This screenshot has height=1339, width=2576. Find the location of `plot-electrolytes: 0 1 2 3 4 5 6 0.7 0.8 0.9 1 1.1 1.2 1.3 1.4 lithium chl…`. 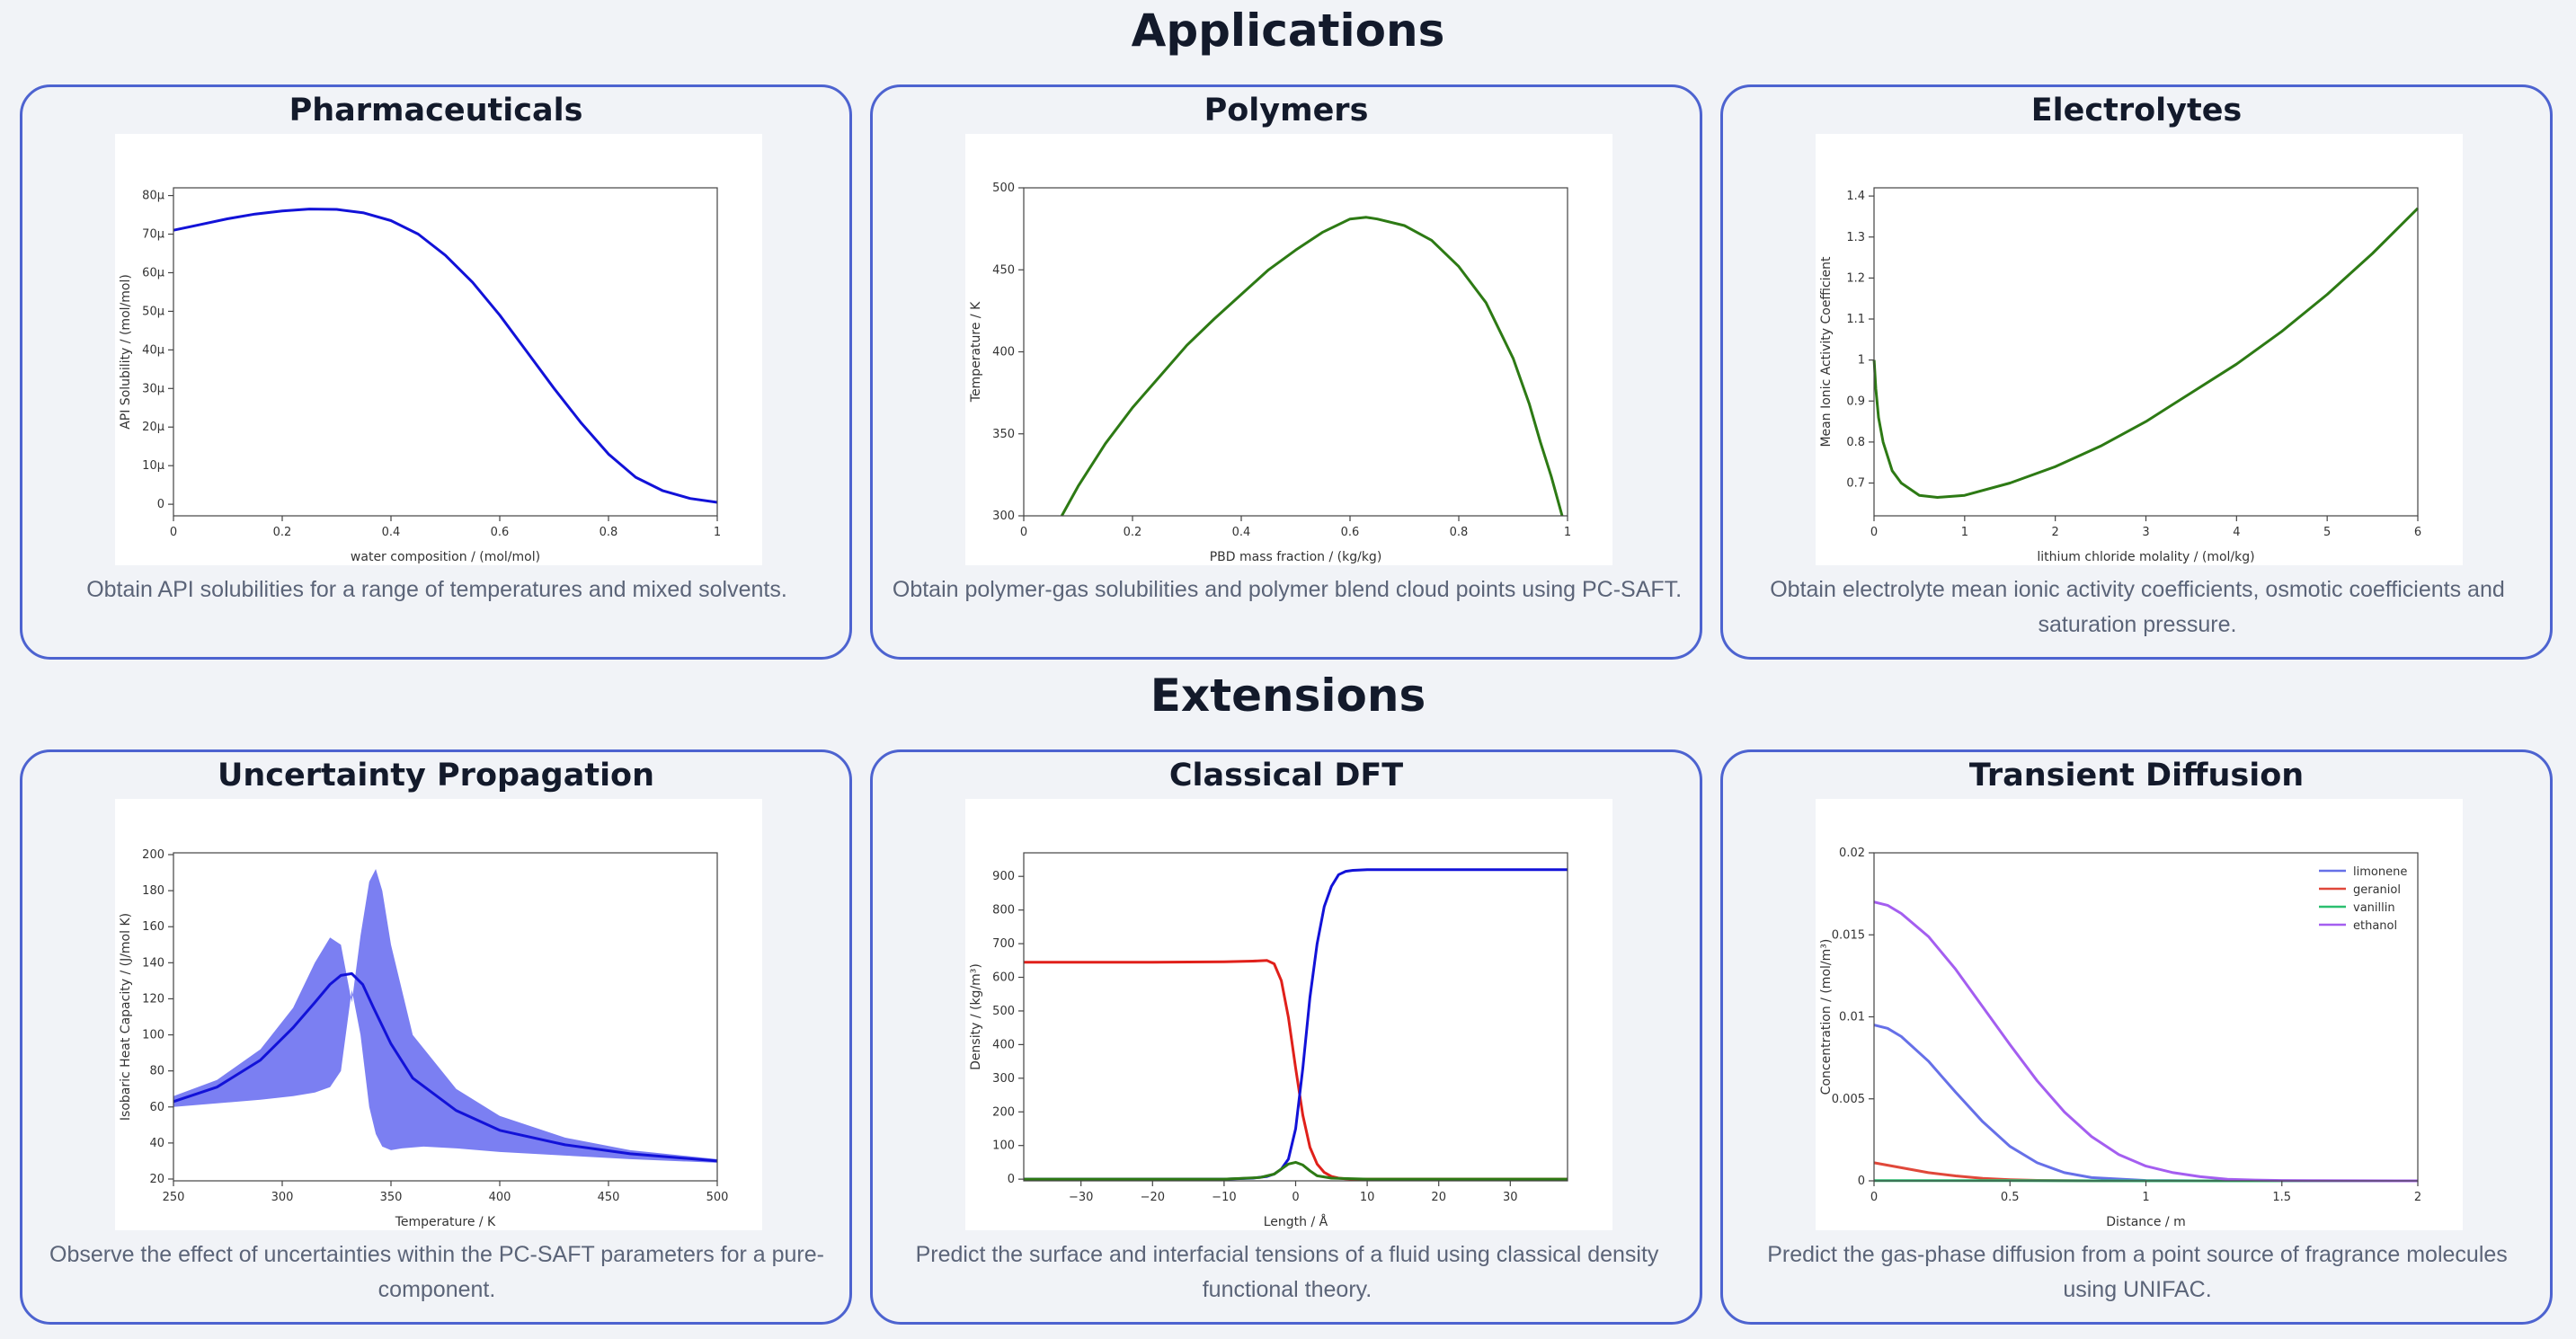

plot-electrolytes: 0 1 2 3 4 5 6 0.7 0.8 0.9 1 1.1 1.2 1.3 1.4 lithium chl… is located at coordinates (2139, 350).